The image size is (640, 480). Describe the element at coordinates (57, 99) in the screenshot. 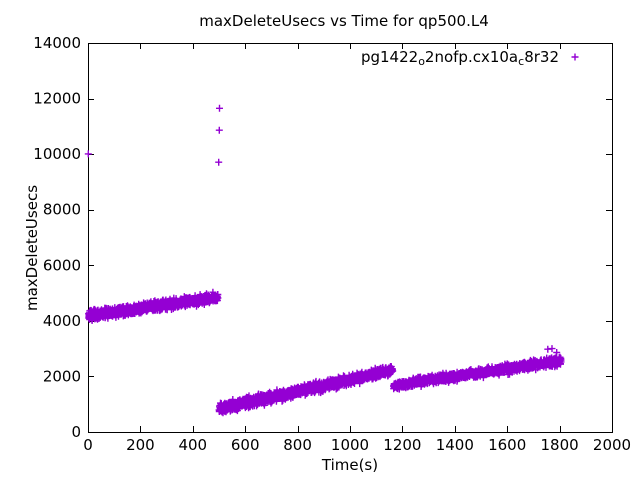

I see `y-tick-label: 12000` at that location.